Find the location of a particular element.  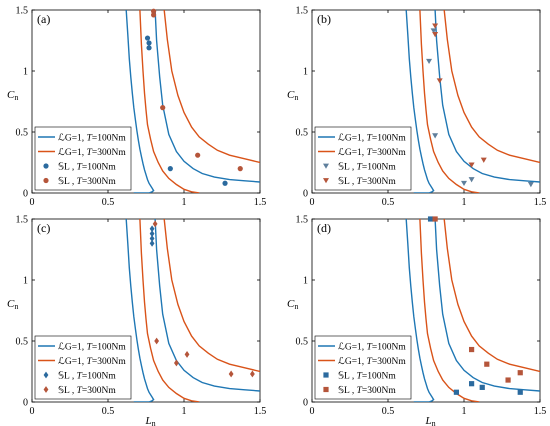

panel-label: (a) is located at coordinates (43, 19).